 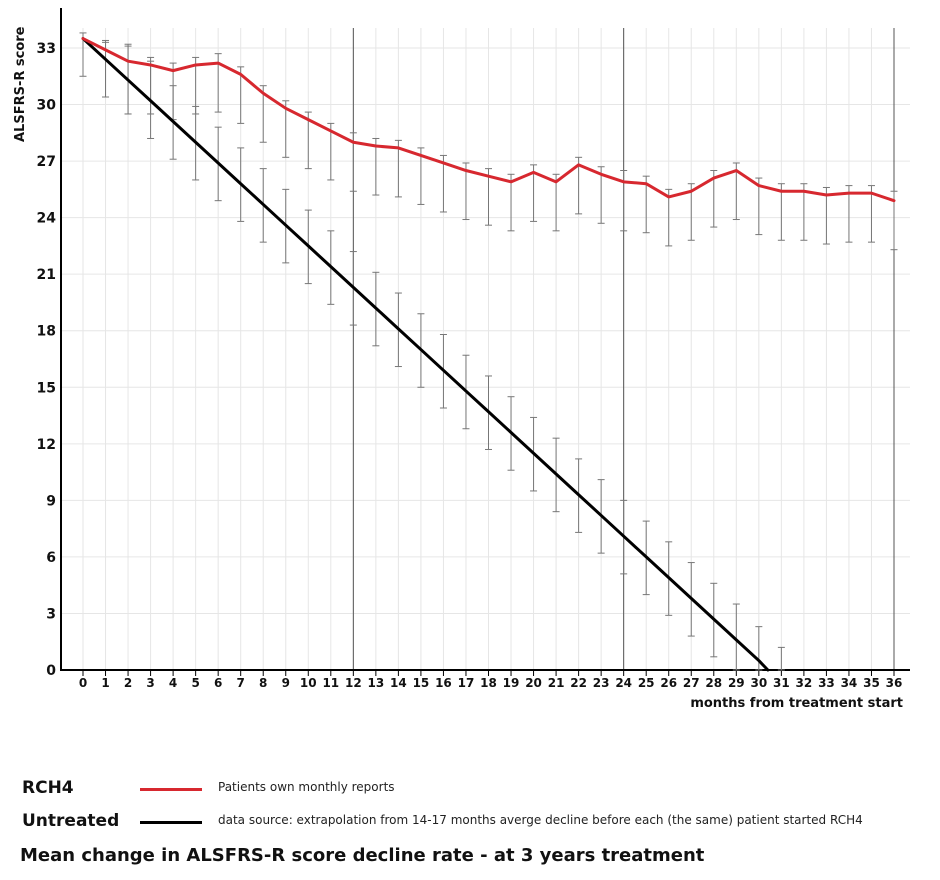 What do you see at coordinates (691, 683) in the screenshot?
I see `x-tick-label-27: 27` at bounding box center [691, 683].